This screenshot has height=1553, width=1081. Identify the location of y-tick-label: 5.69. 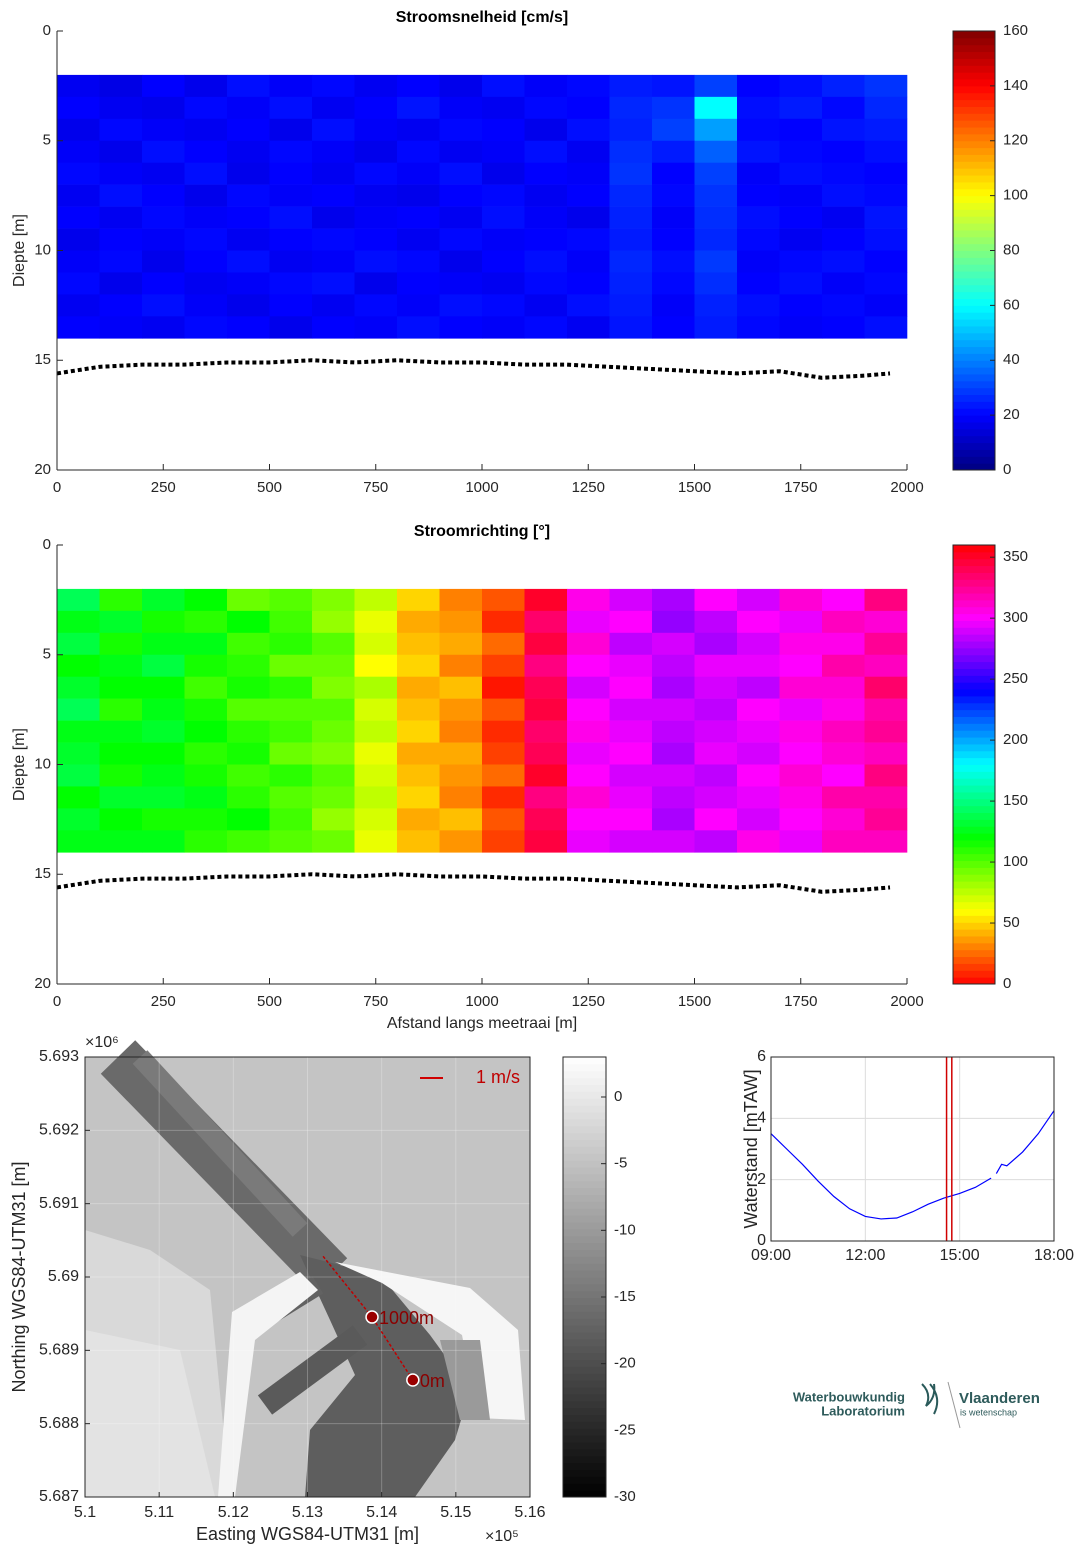
(63, 1276).